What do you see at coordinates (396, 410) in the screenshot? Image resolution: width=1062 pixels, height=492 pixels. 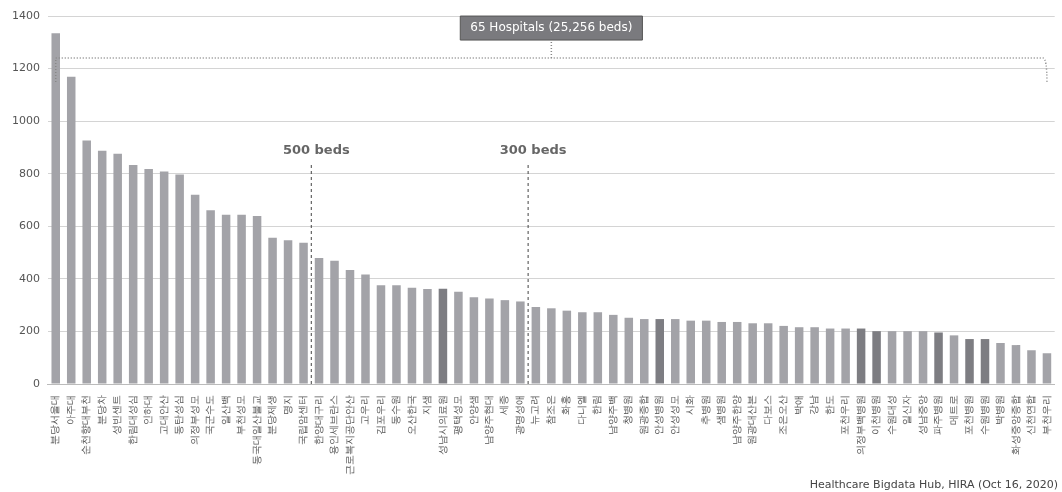 I see `x-tick-label: 동수원` at bounding box center [396, 410].